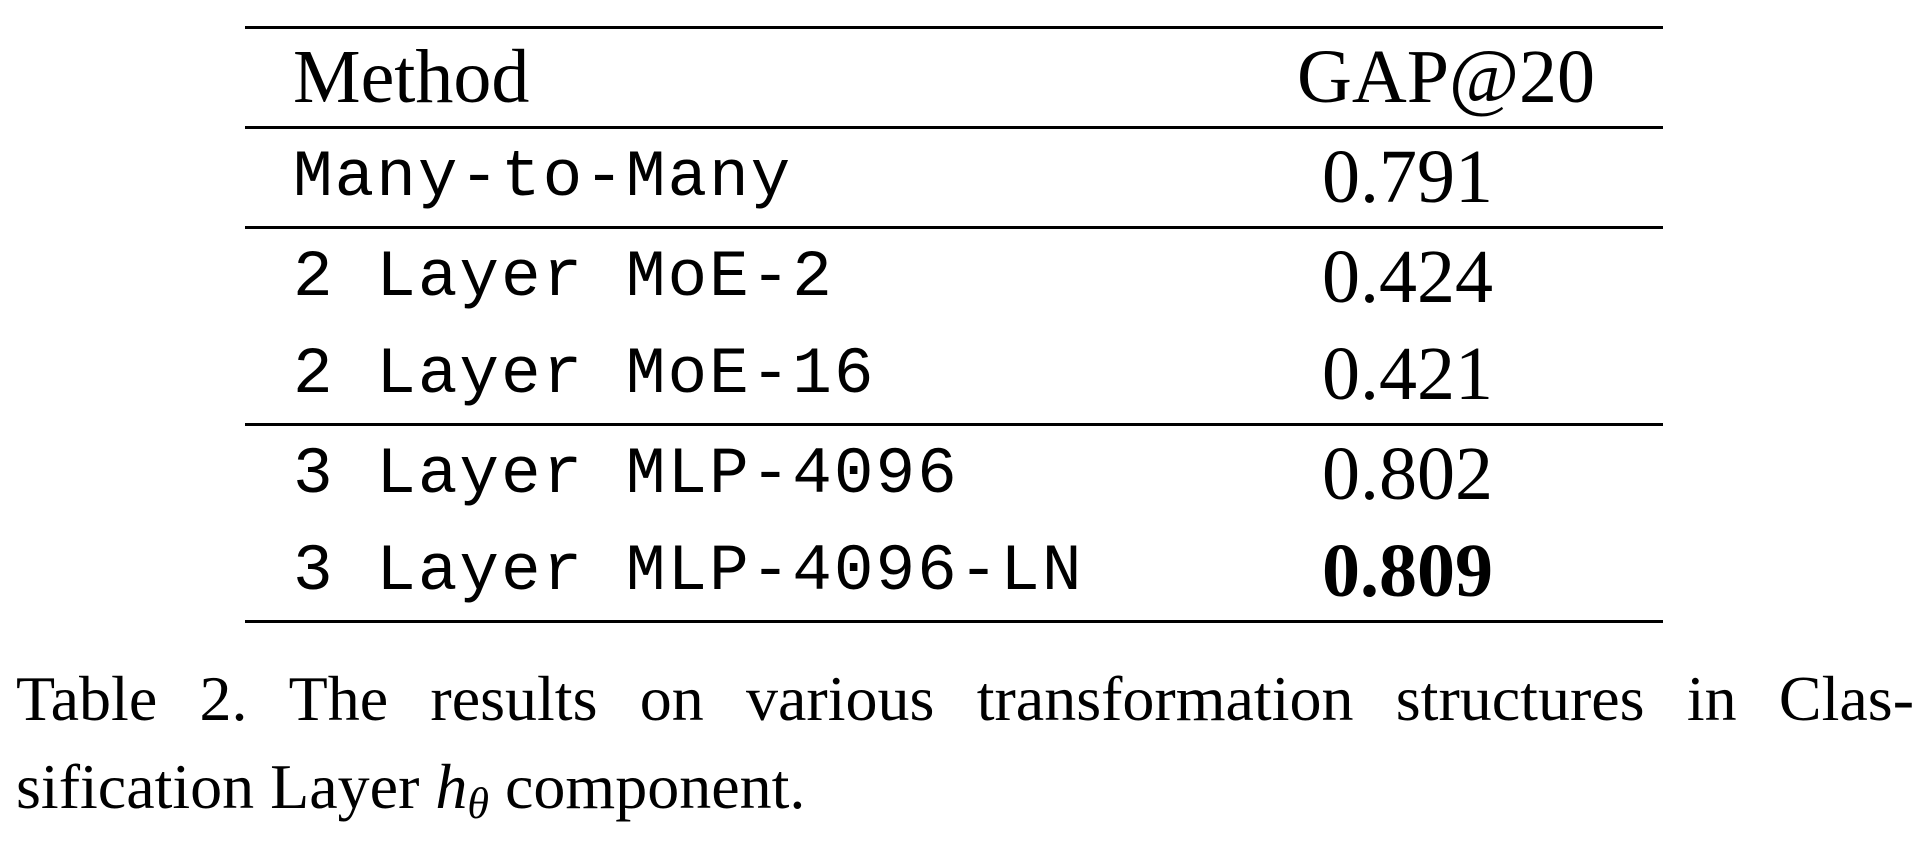 The image size is (1930, 848). I want to click on math-symbol-h: h, so click(451, 786).